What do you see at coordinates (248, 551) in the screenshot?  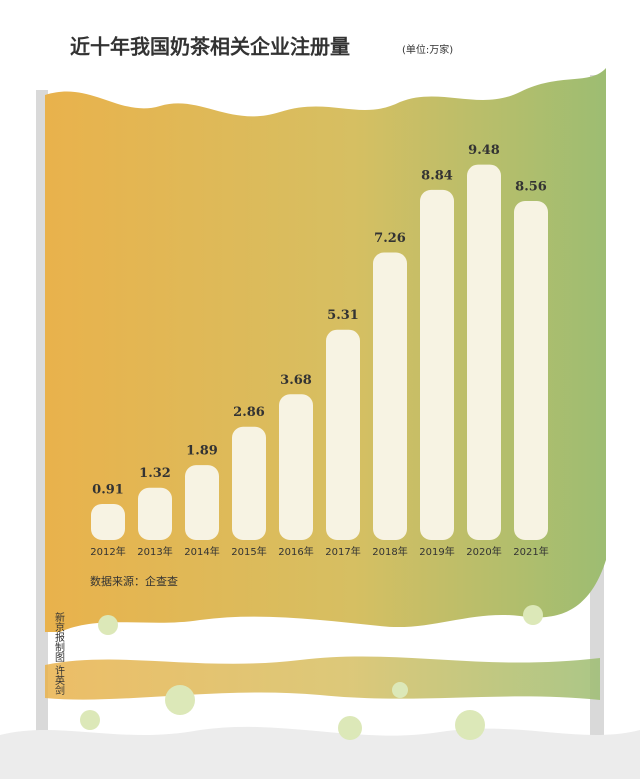 I see `x-tick-label: 2015年` at bounding box center [248, 551].